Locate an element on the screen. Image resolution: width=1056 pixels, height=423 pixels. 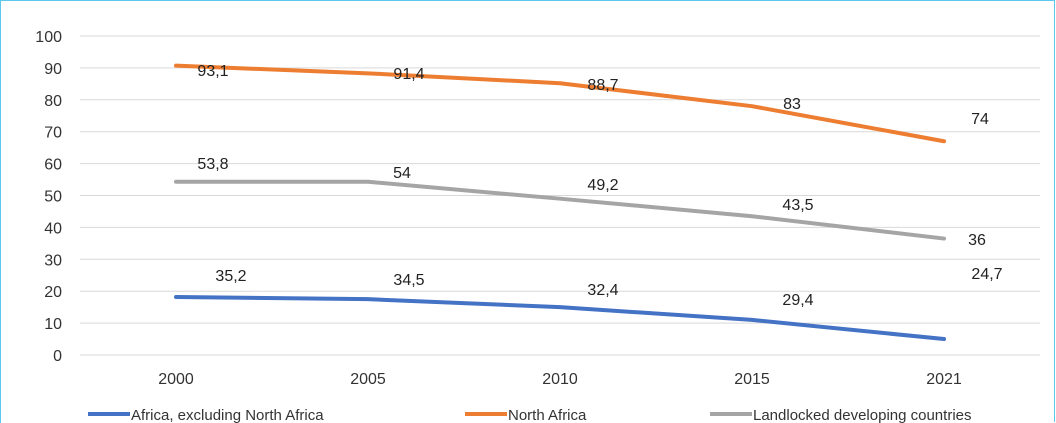
y-tick-label: 70 is located at coordinates (53, 133).